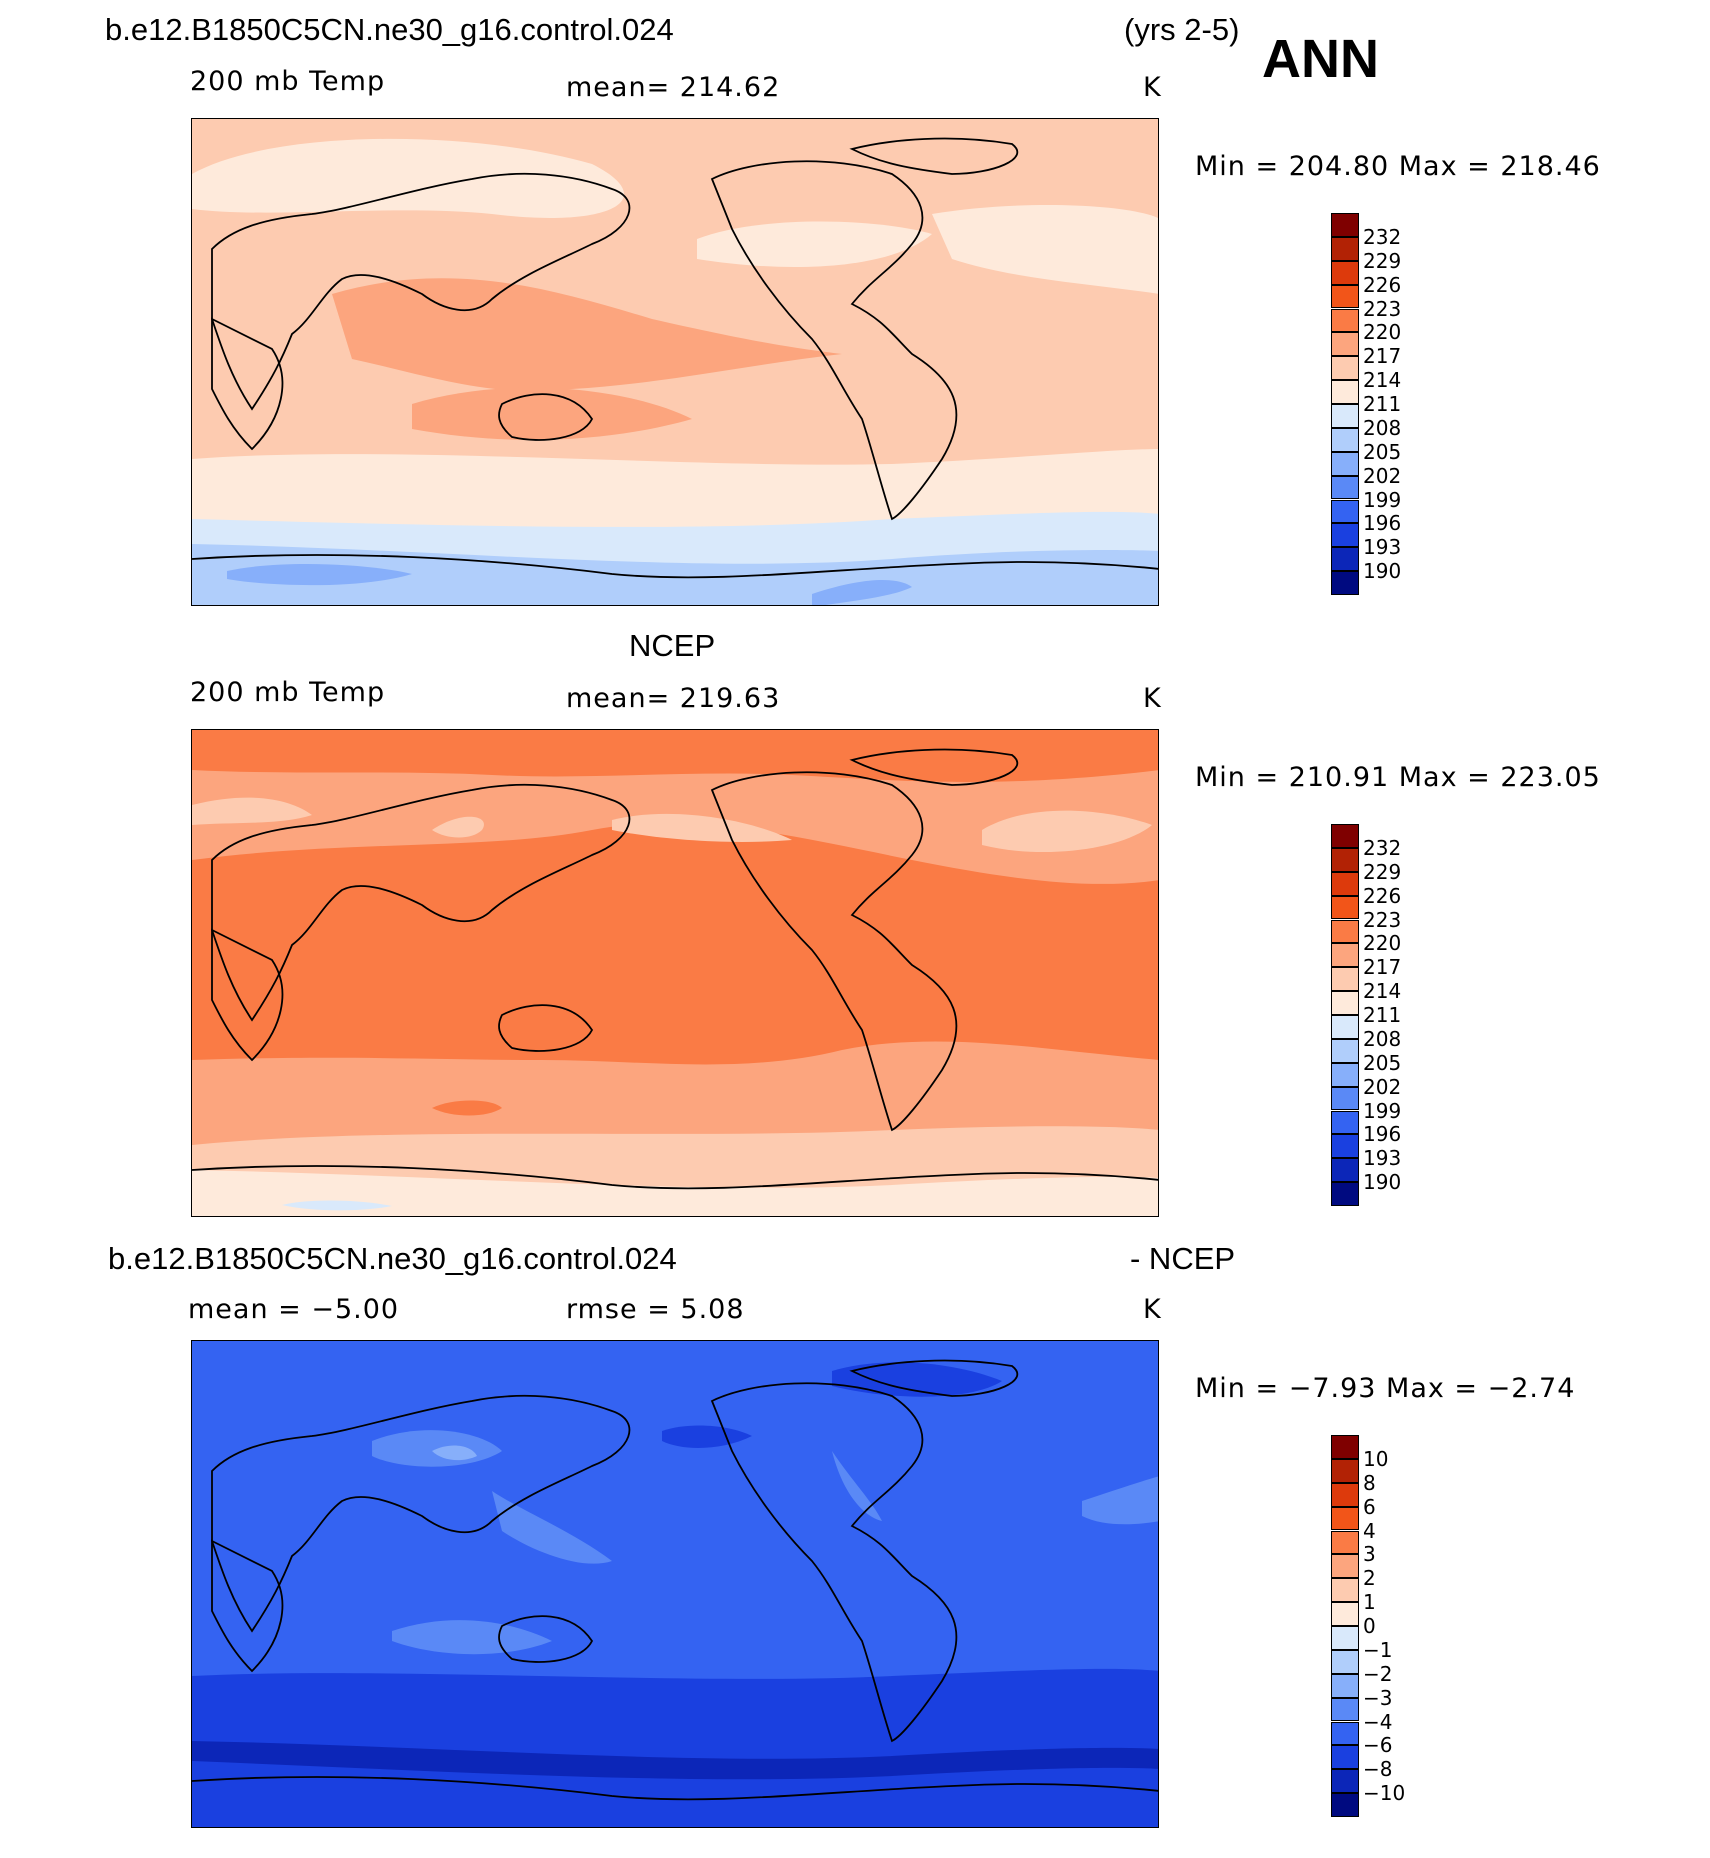  Describe the element at coordinates (1152, 87) in the screenshot. I see `panel1-units: K` at that location.